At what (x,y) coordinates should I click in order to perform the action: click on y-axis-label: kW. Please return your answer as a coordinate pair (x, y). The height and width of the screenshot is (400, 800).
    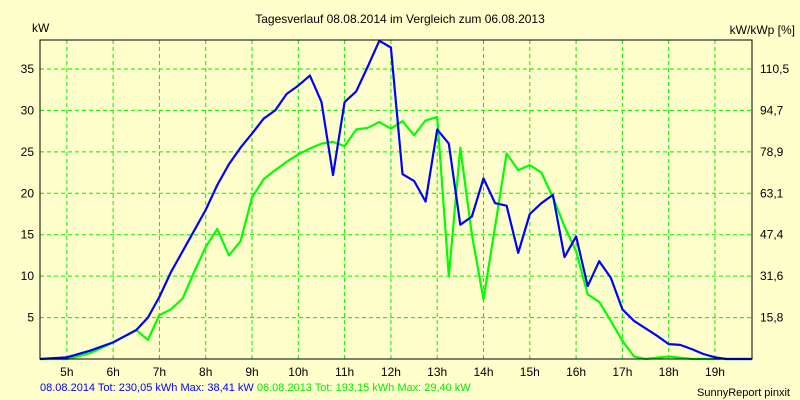
    Looking at the image, I should click on (41, 28).